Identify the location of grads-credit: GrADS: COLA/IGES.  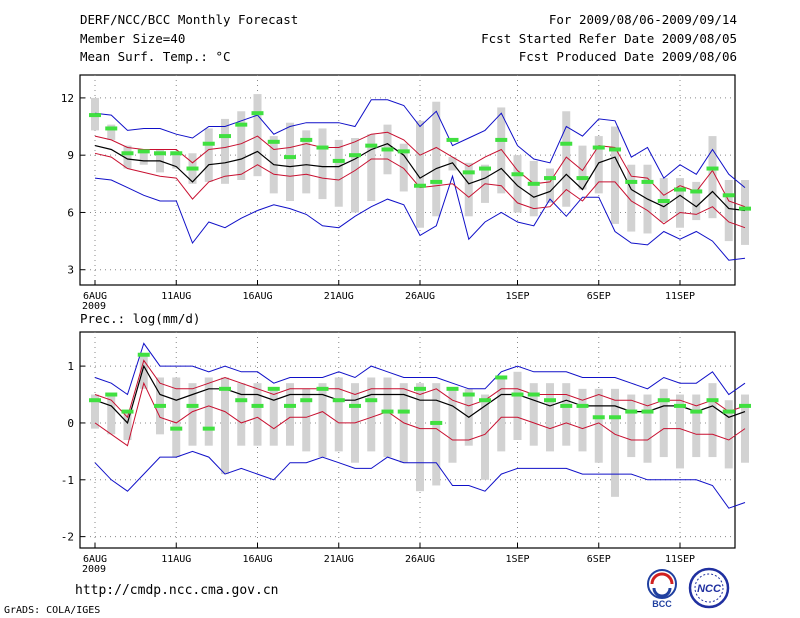
(52, 610).